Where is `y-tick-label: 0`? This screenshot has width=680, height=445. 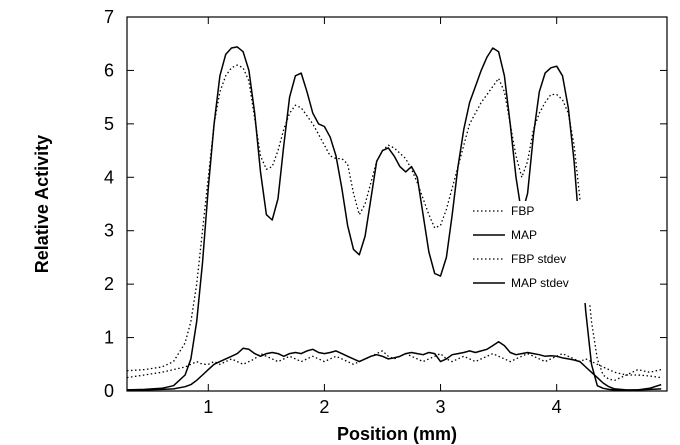
y-tick-label: 0 is located at coordinates (109, 391).